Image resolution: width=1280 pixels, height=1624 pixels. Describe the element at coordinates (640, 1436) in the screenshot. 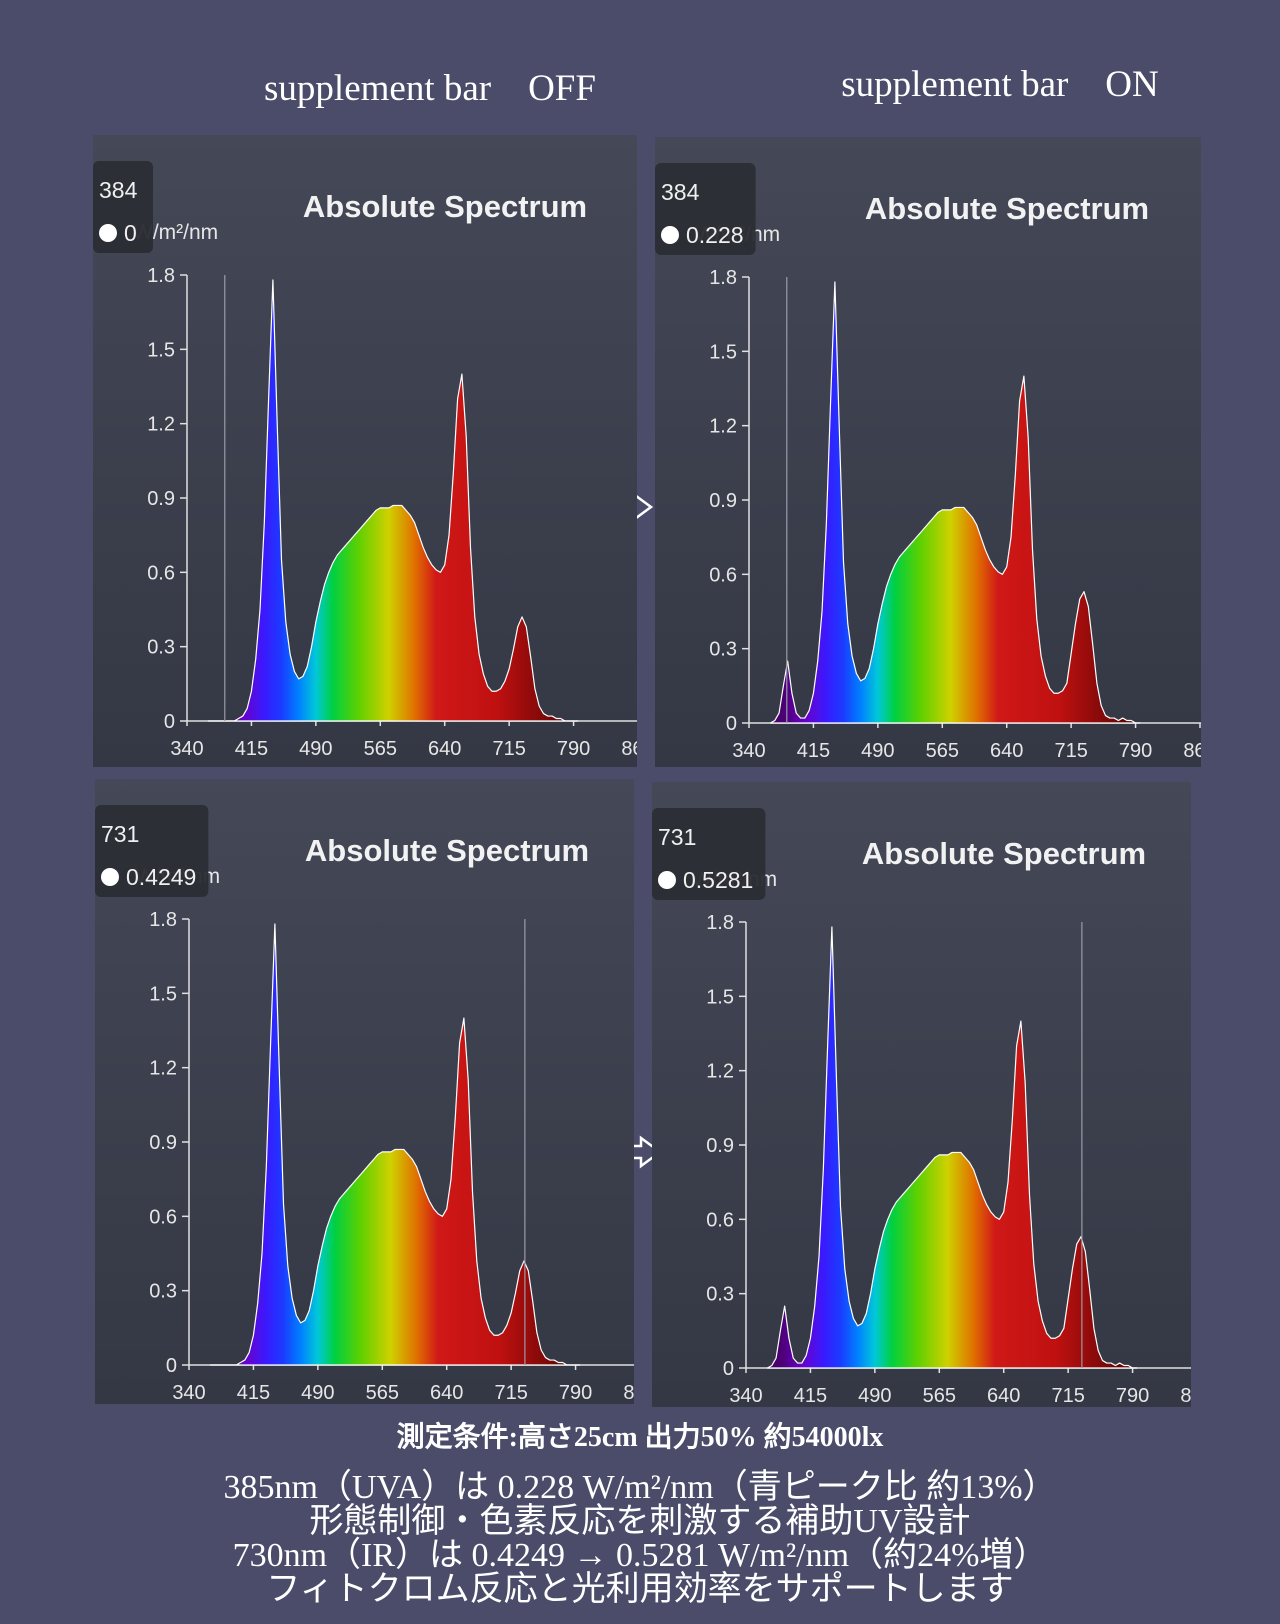

I see `footer-condition: 測定条件:高さ25cm 出力50% 約54000lx` at that location.